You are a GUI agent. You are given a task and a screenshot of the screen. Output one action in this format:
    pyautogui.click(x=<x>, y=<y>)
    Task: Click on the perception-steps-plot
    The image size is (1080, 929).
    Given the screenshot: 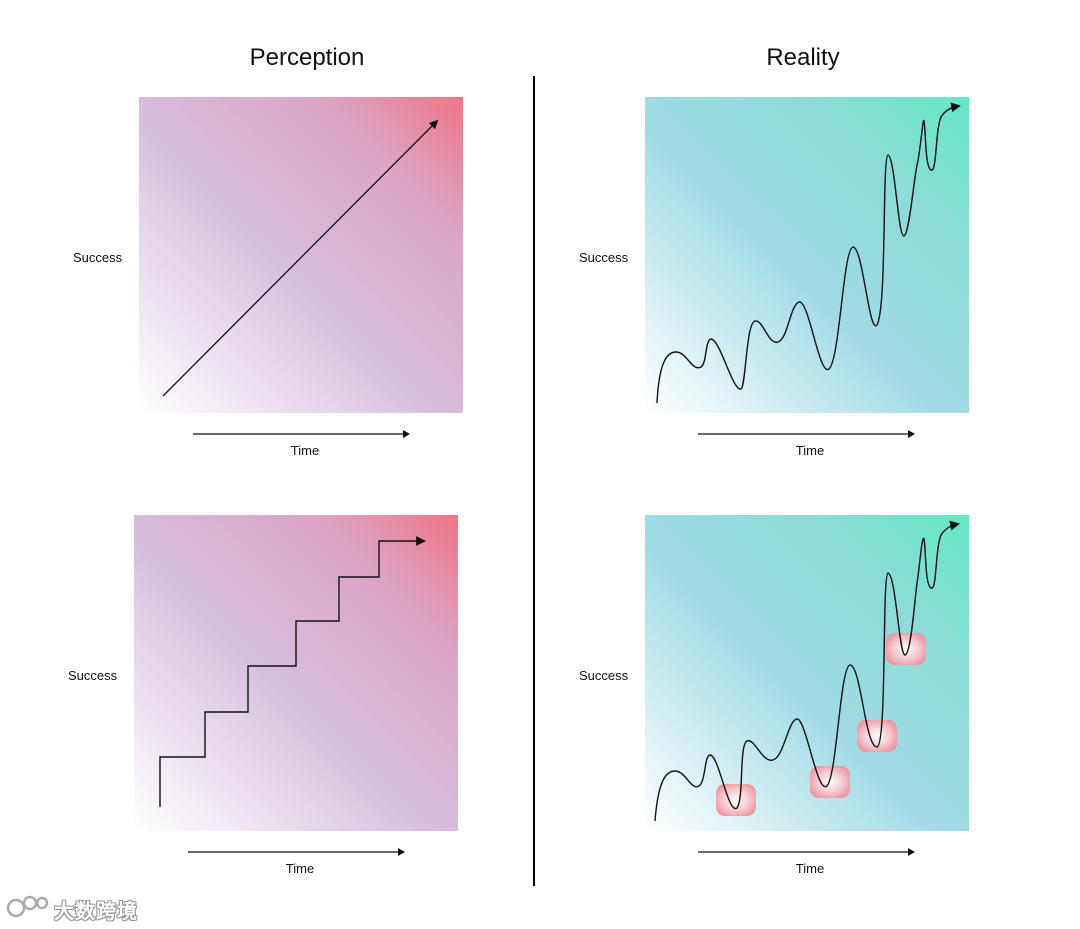 What is the action you would take?
    pyautogui.click(x=296, y=673)
    